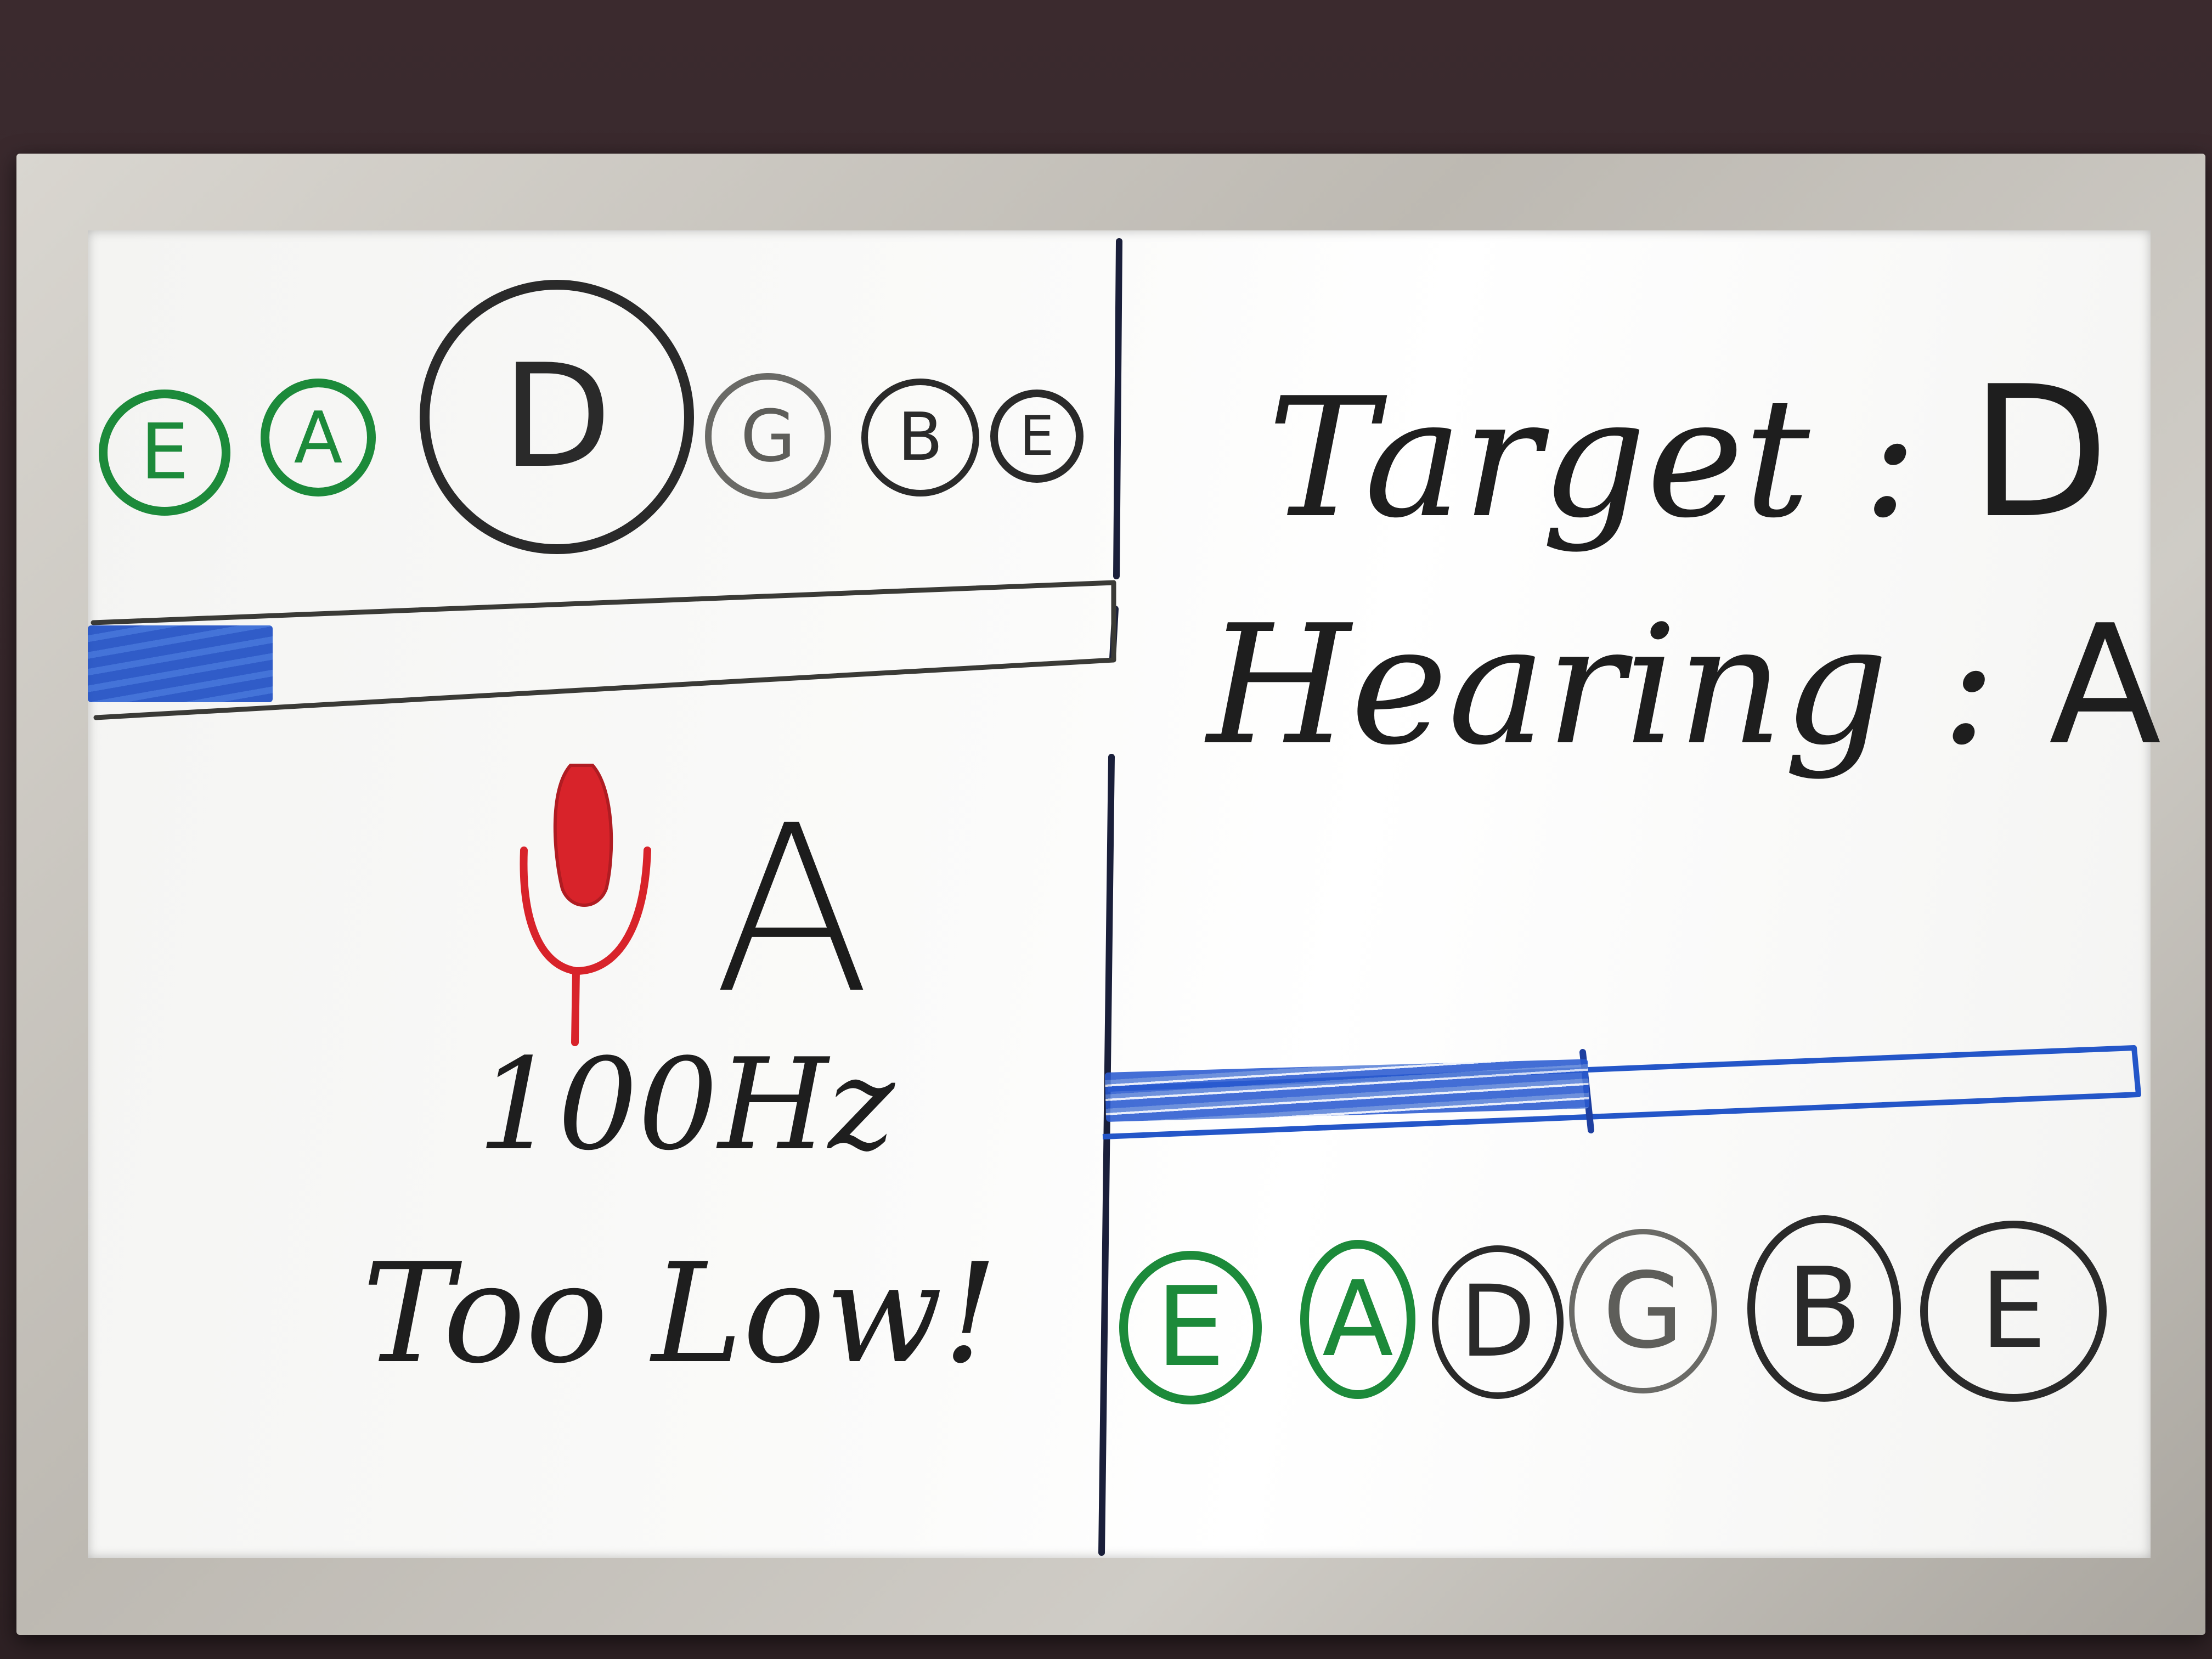  I want to click on left-seq-note-label: G, so click(768, 436).